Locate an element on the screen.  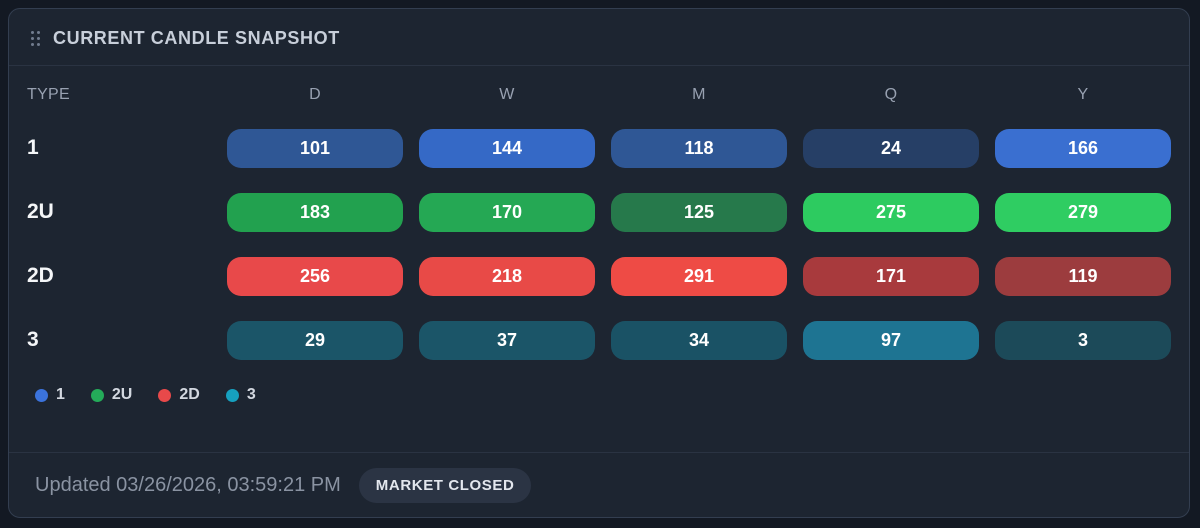
value-pill: 118 is located at coordinates (699, 148).